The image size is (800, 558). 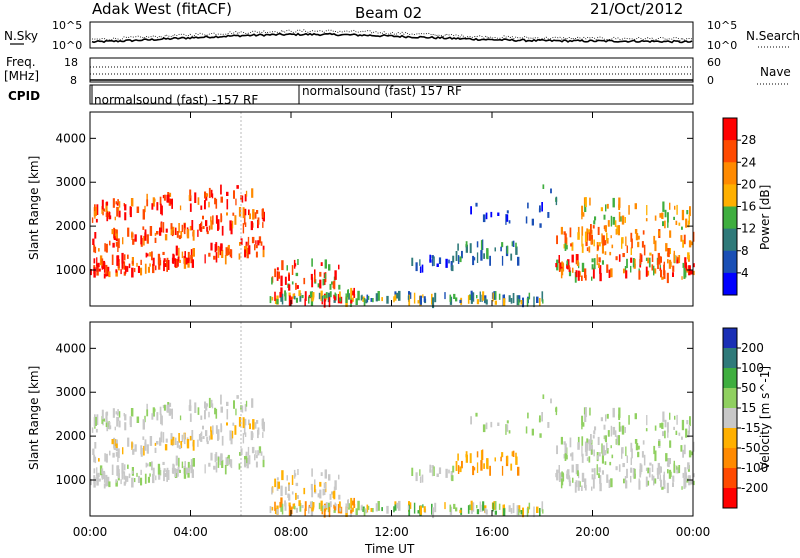 What do you see at coordinates (722, 25) in the screenshot?
I see `nsearch-tick-top: 10^5` at bounding box center [722, 25].